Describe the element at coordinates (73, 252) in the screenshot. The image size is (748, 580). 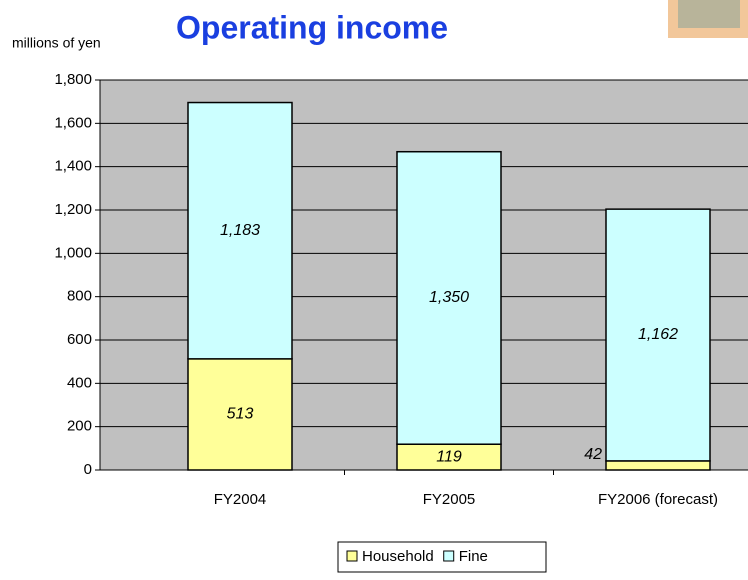
I see `y-tick-label: 1,000` at that location.